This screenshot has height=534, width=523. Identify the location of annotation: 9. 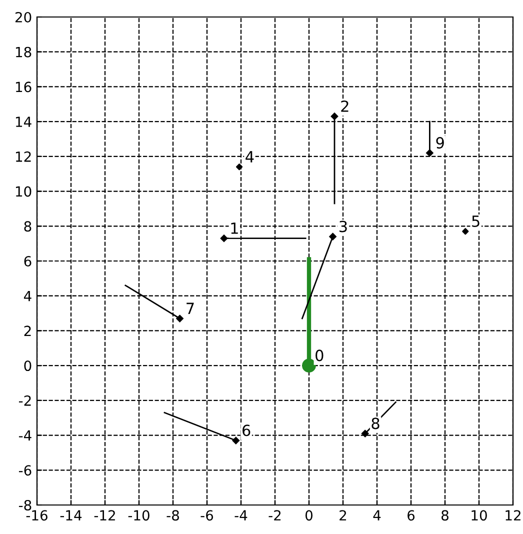
(440, 143).